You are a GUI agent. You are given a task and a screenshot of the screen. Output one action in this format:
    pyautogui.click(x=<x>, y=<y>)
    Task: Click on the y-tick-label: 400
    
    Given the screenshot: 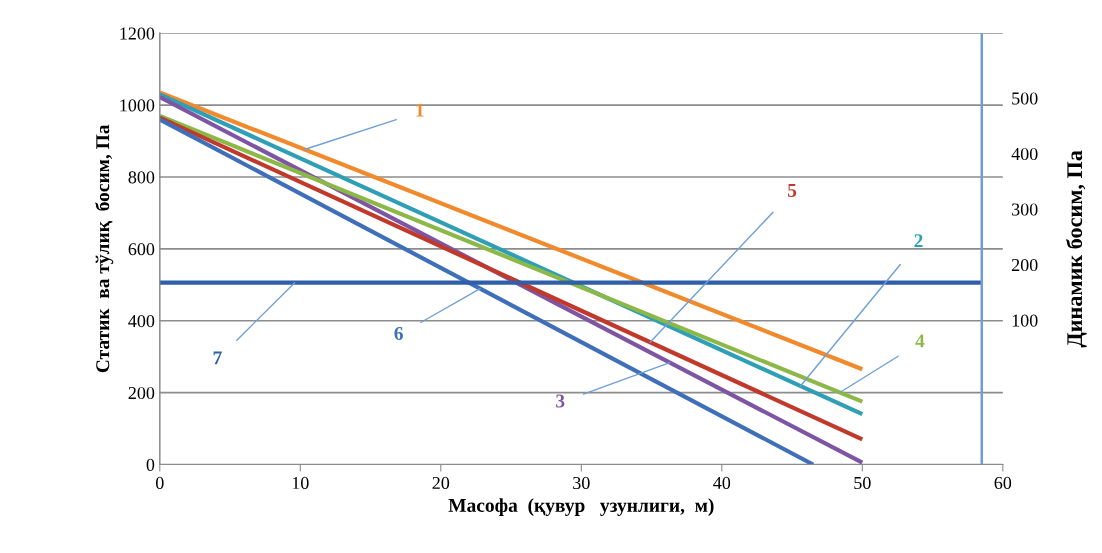 What is the action you would take?
    pyautogui.click(x=141, y=321)
    